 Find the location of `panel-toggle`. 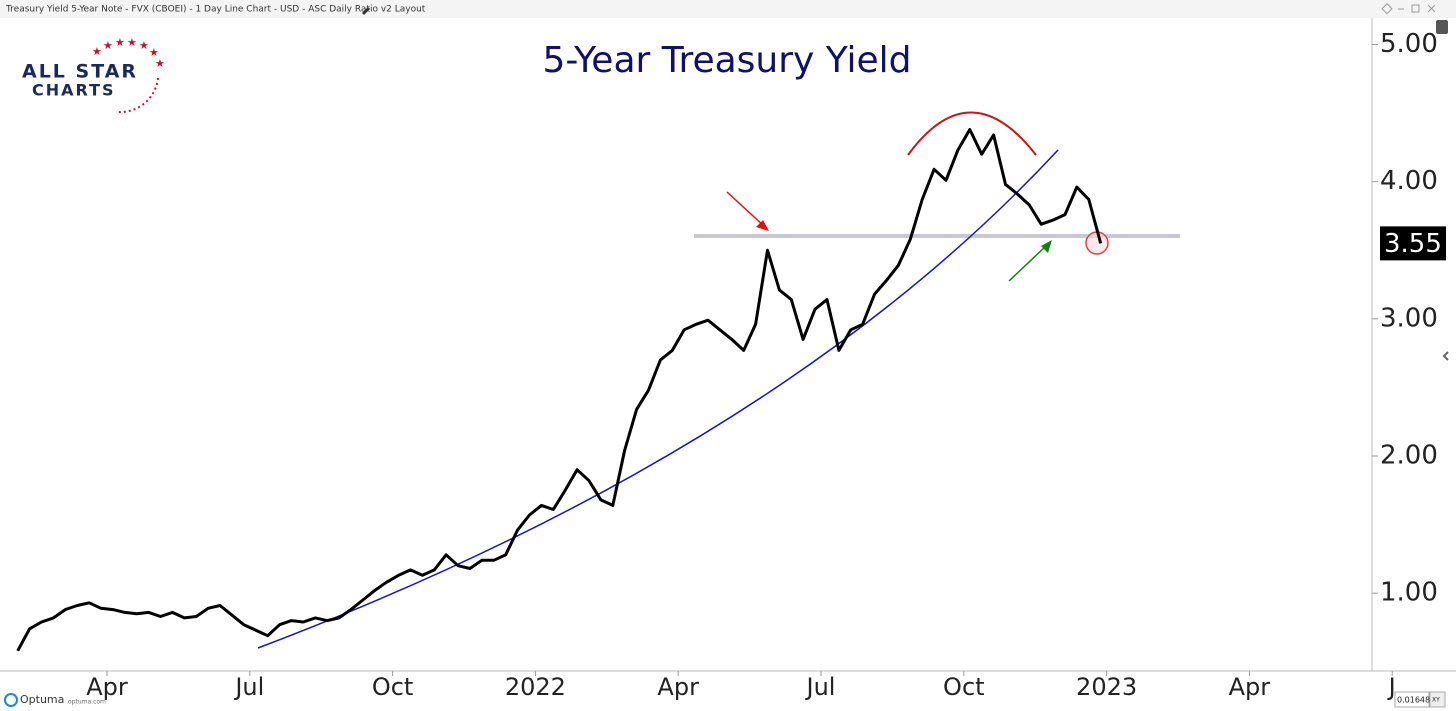

panel-toggle is located at coordinates (1445, 356).